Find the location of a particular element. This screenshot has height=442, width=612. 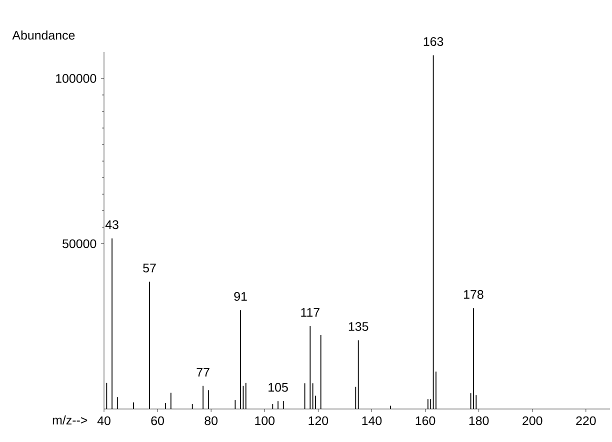

annotation: 105 is located at coordinates (278, 387).